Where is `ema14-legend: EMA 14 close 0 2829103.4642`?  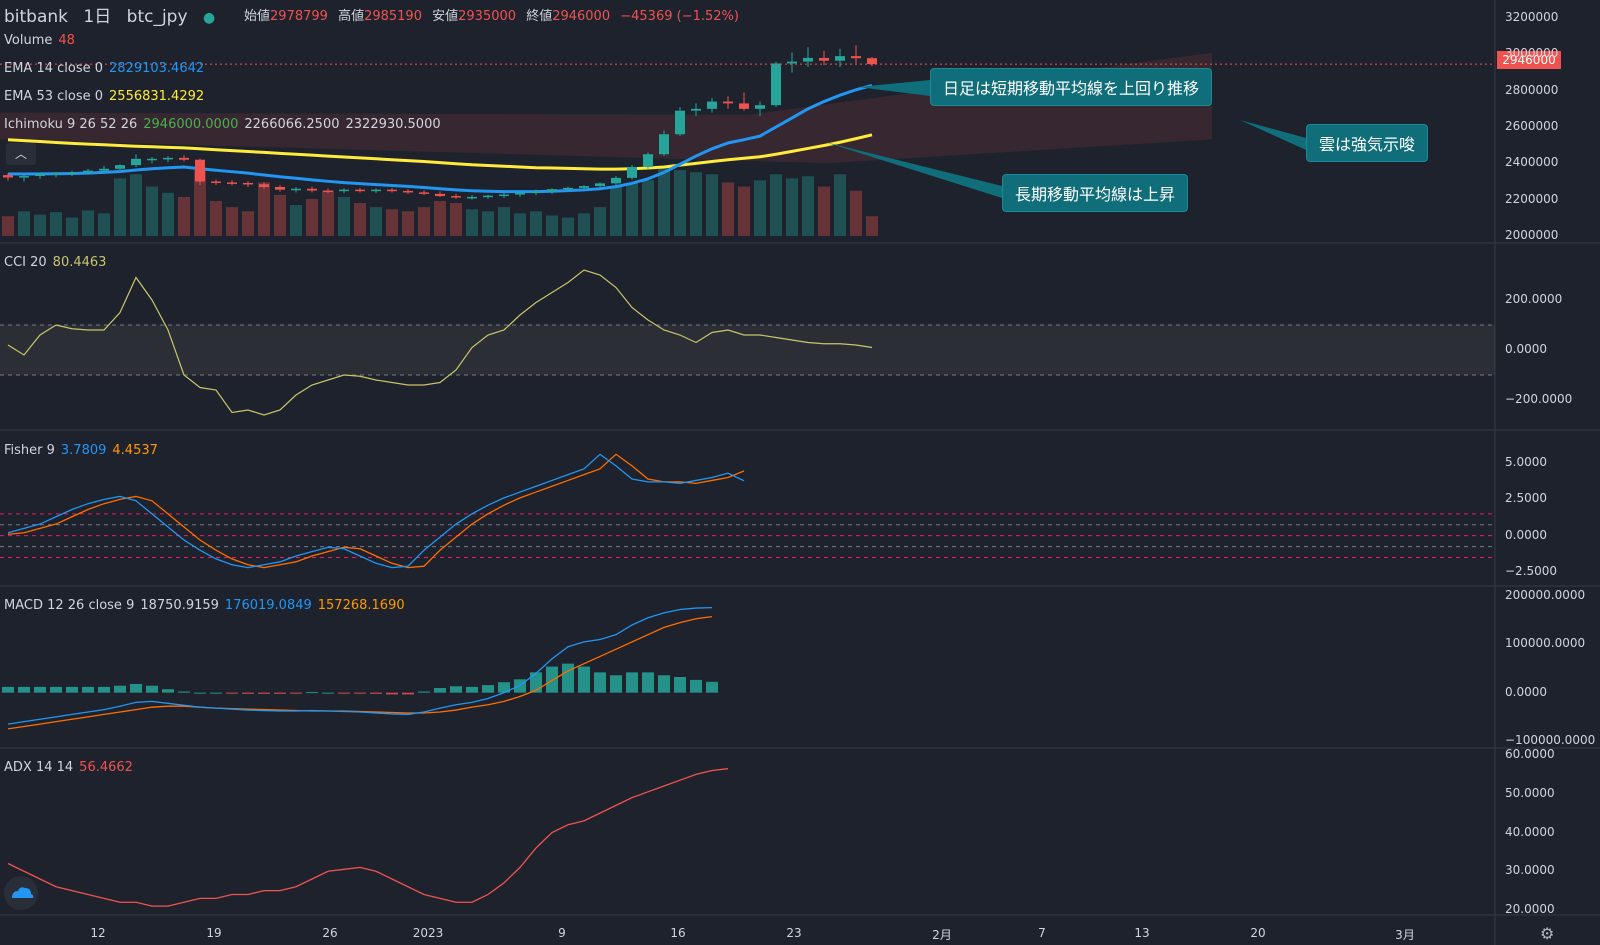 ema14-legend: EMA 14 close 0 2829103.4642 is located at coordinates (107, 68).